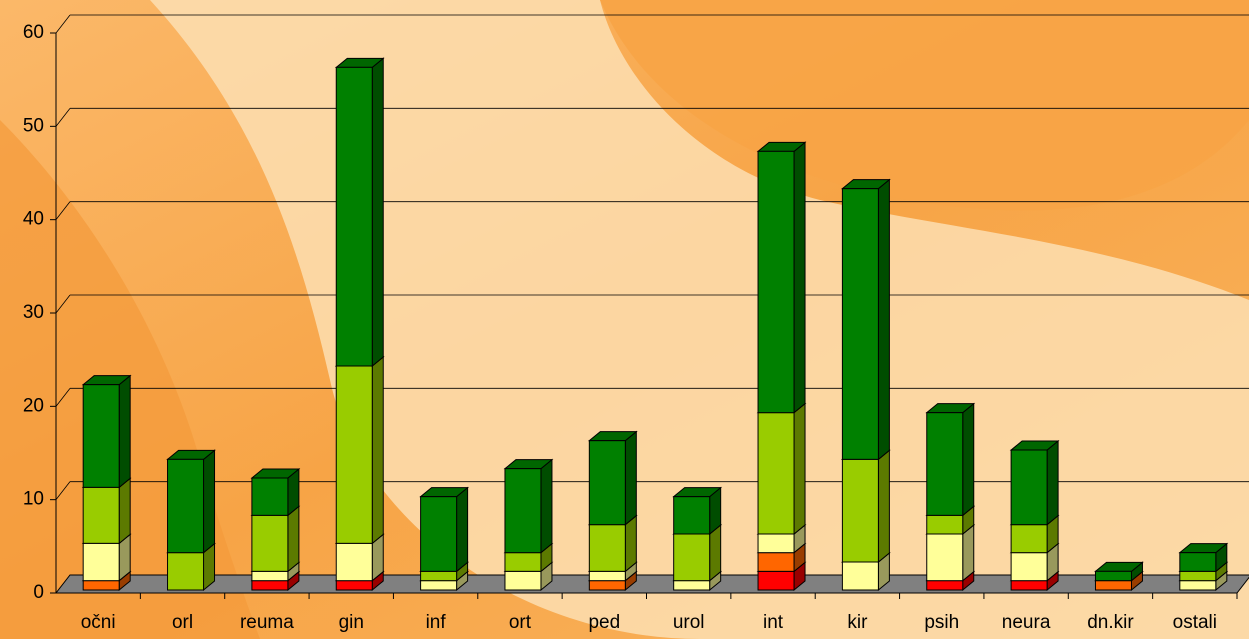  Describe the element at coordinates (689, 622) in the screenshot. I see `x-tick-label: urol` at that location.